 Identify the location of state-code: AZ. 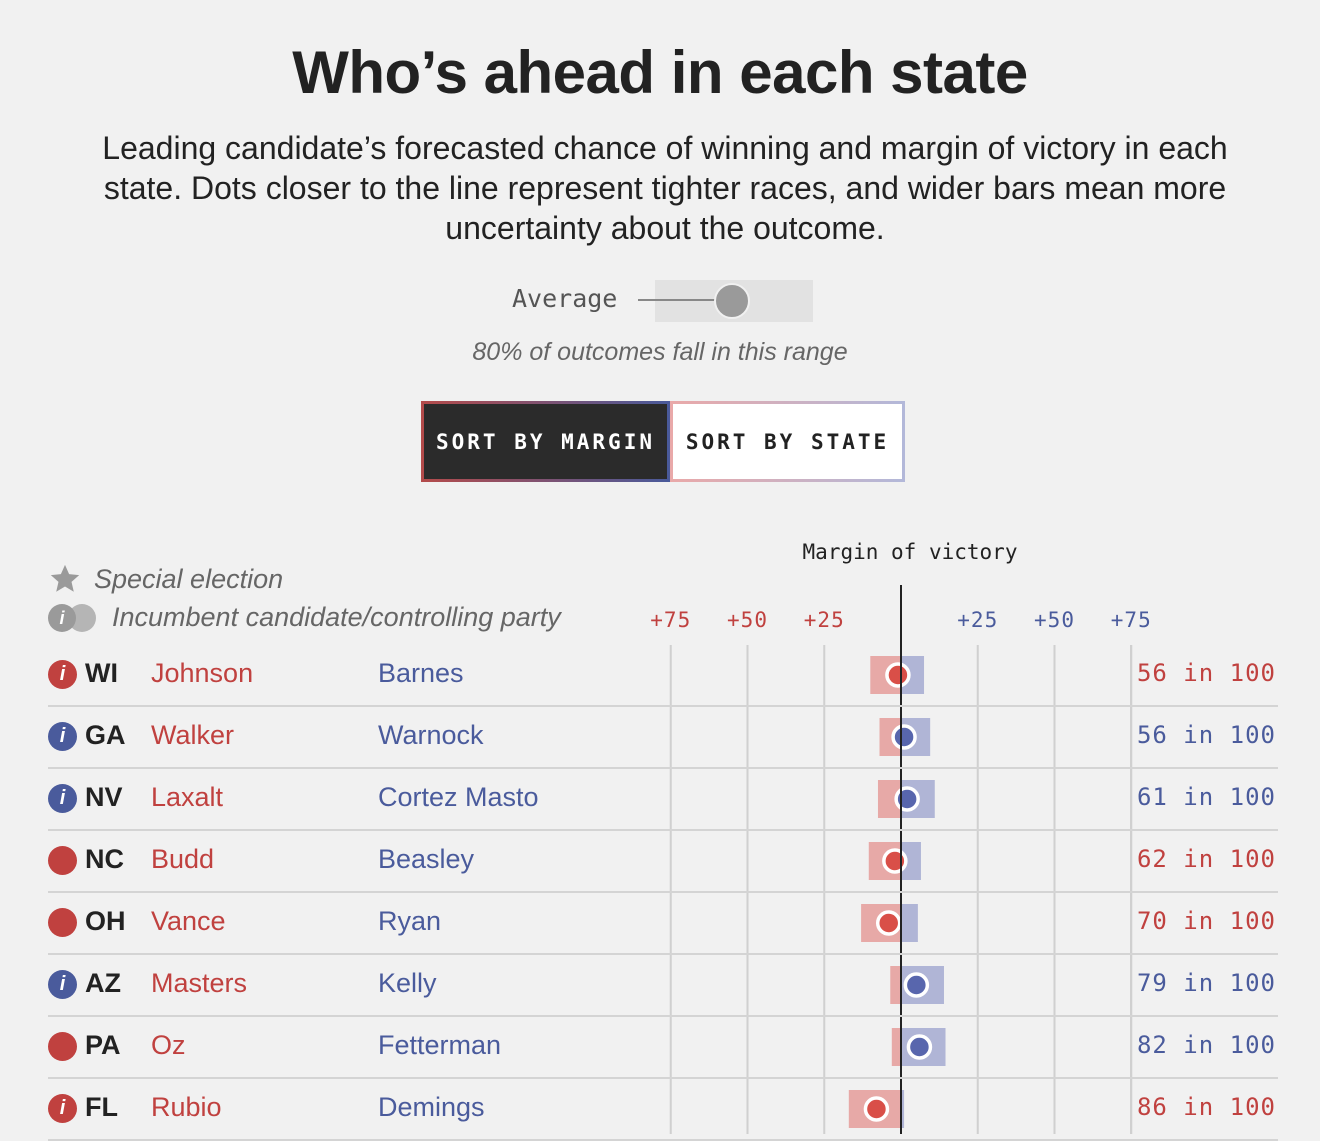
(103, 983).